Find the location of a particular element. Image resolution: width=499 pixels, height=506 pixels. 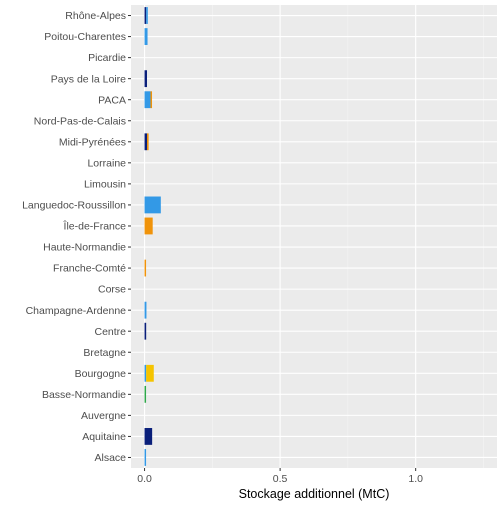

x-axis: 0.0 0.5 1.0 is located at coordinates (280, 476).